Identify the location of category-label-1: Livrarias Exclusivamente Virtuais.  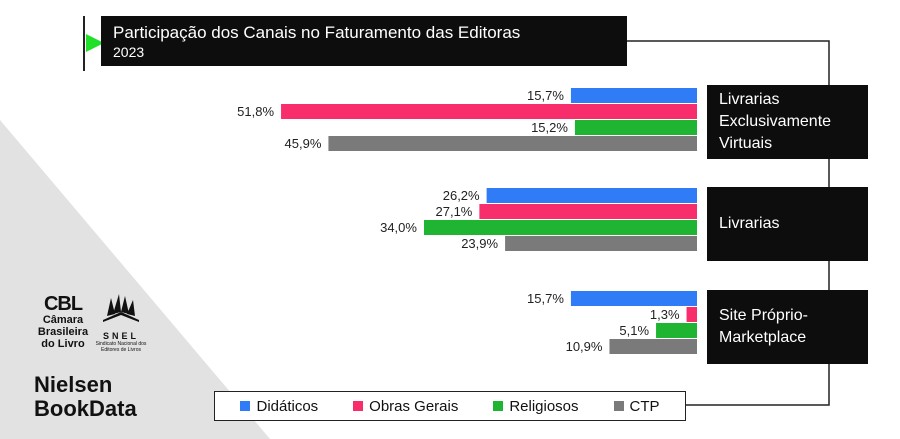
(787, 122).